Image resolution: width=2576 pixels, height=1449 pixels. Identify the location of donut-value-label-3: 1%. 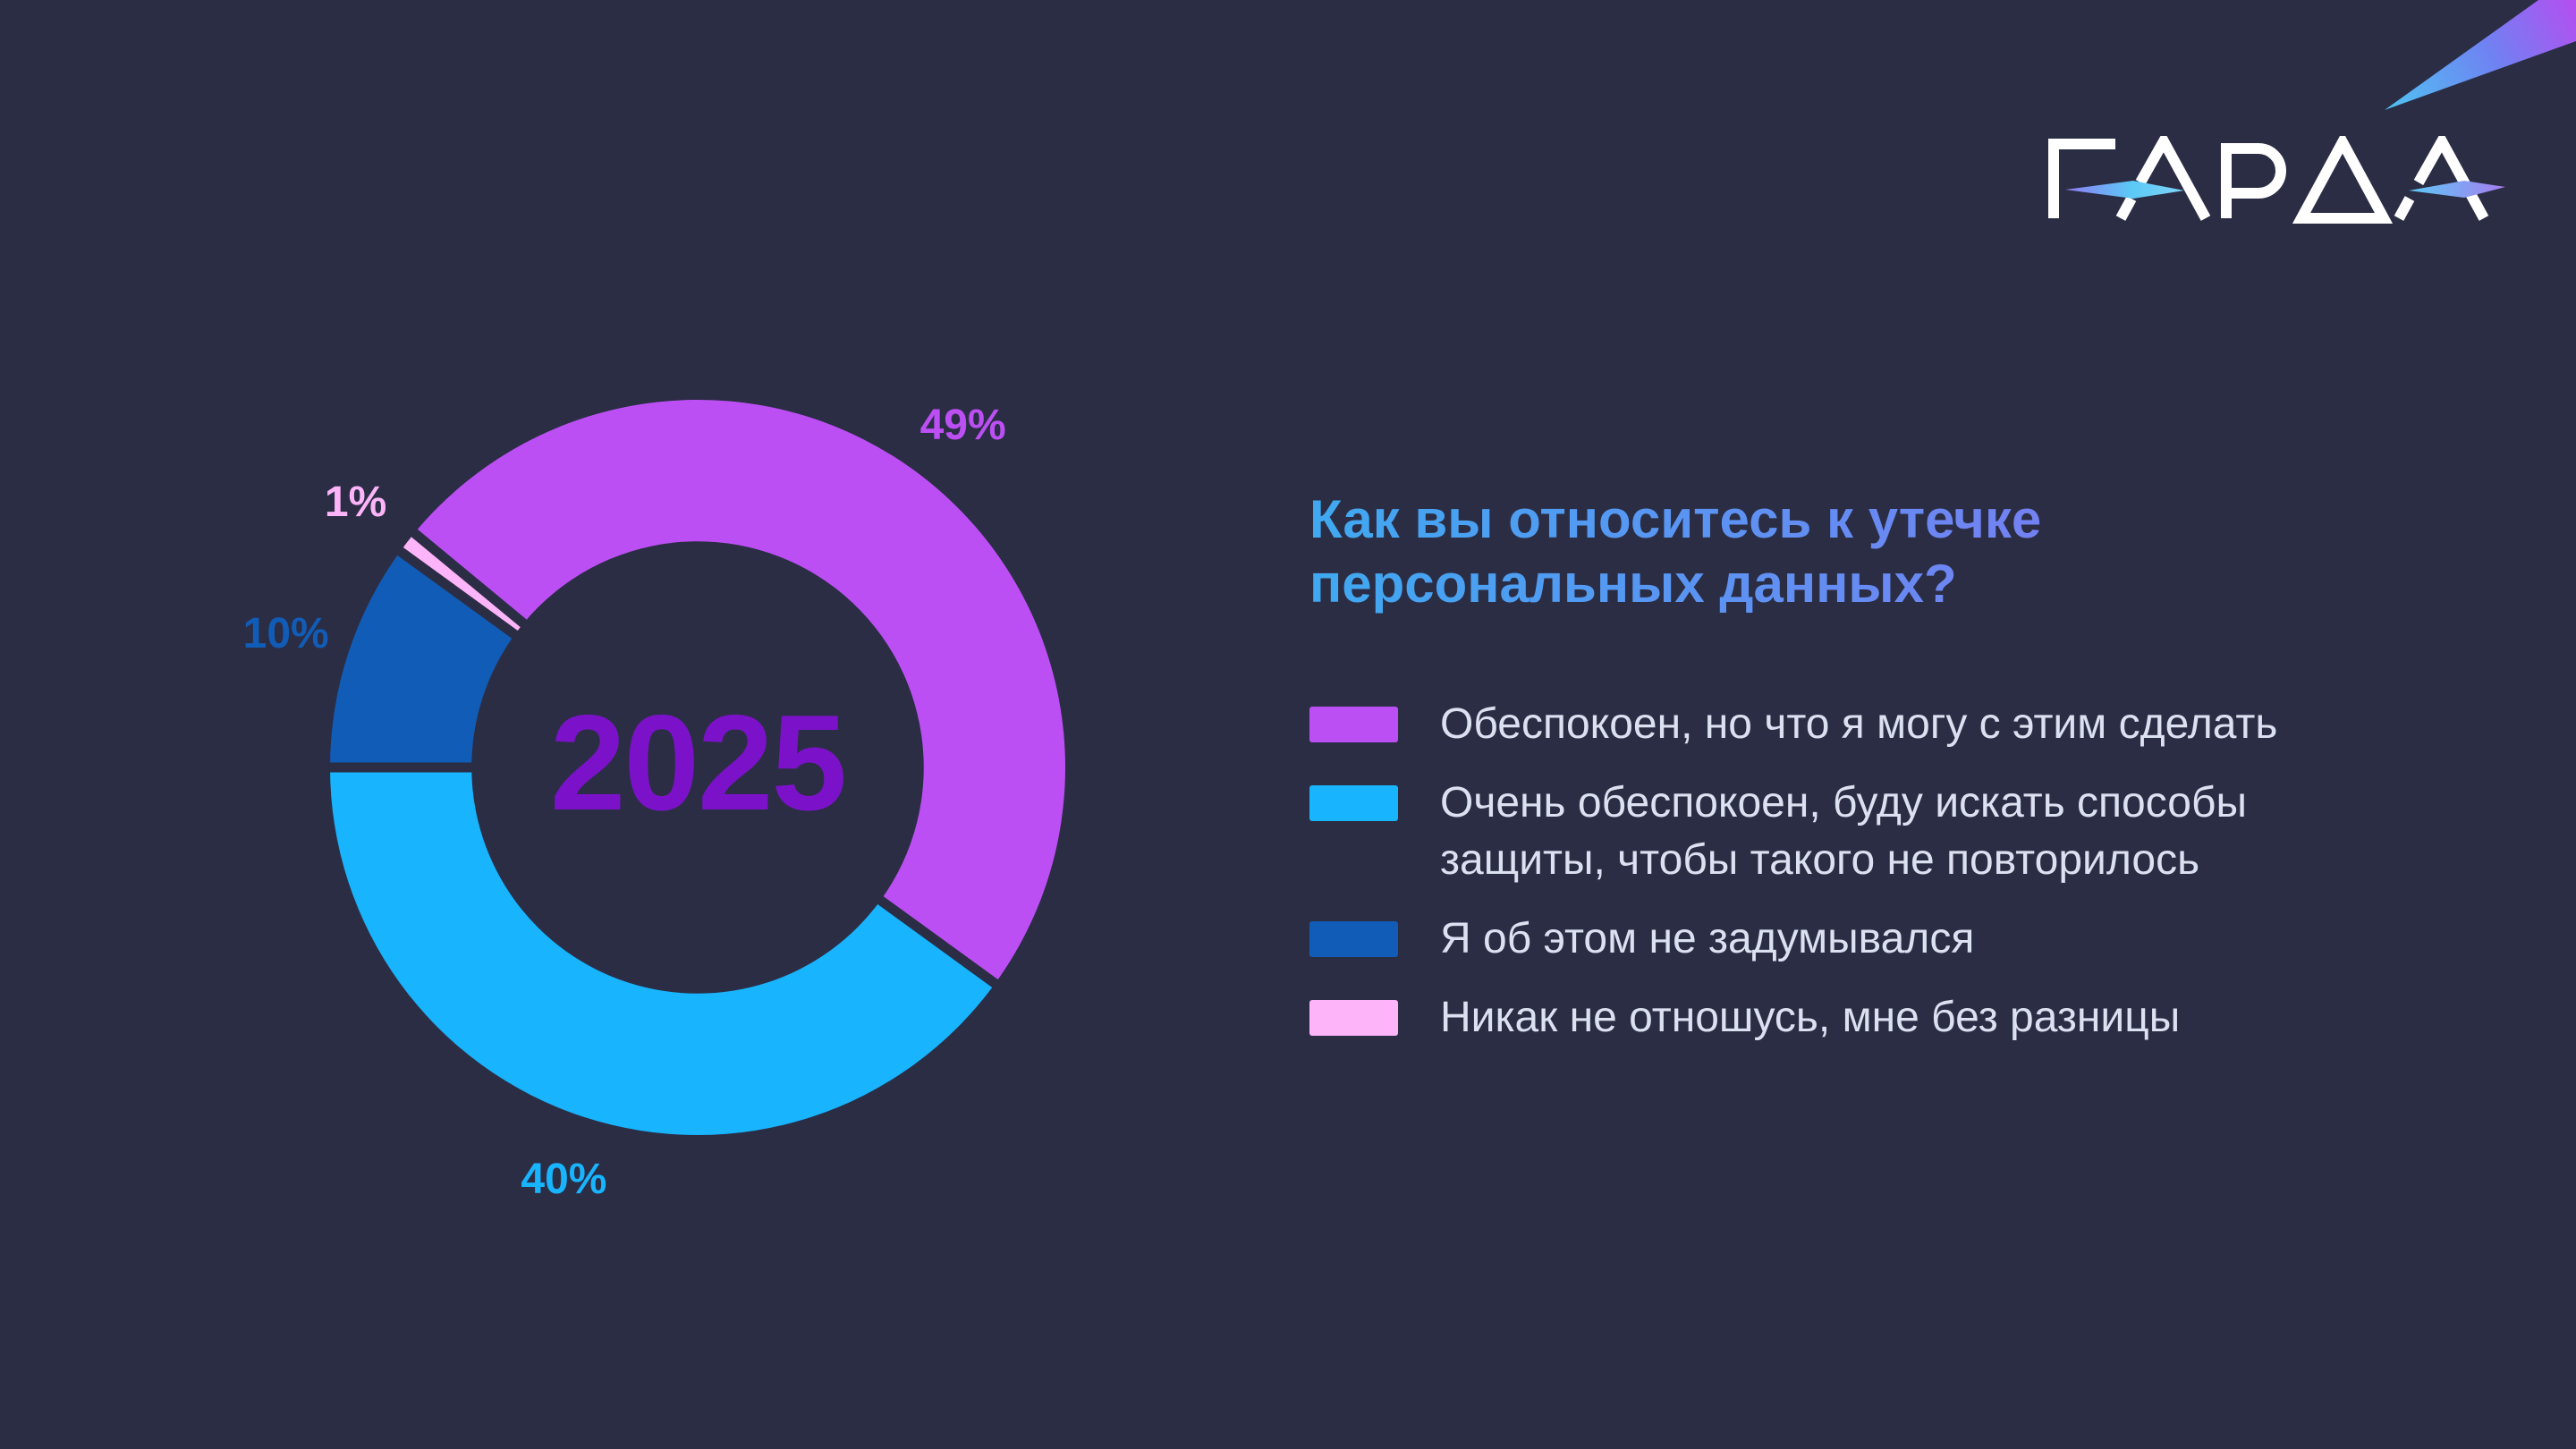
(355, 502).